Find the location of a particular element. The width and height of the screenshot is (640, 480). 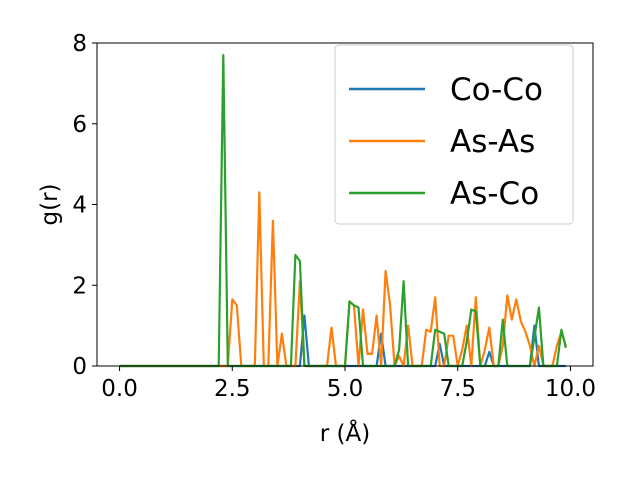

x-axis-title: r (Å) is located at coordinates (345, 433).